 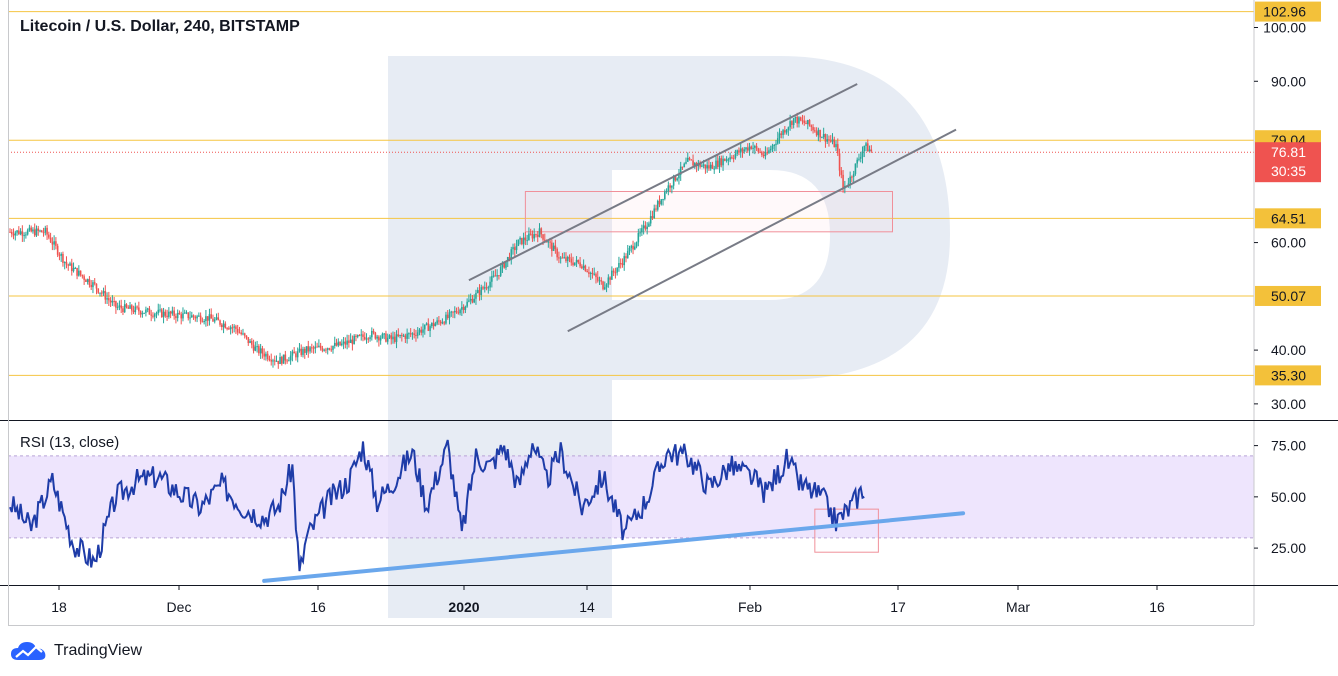 What do you see at coordinates (708, 211) in the screenshot?
I see `price-zone-box` at bounding box center [708, 211].